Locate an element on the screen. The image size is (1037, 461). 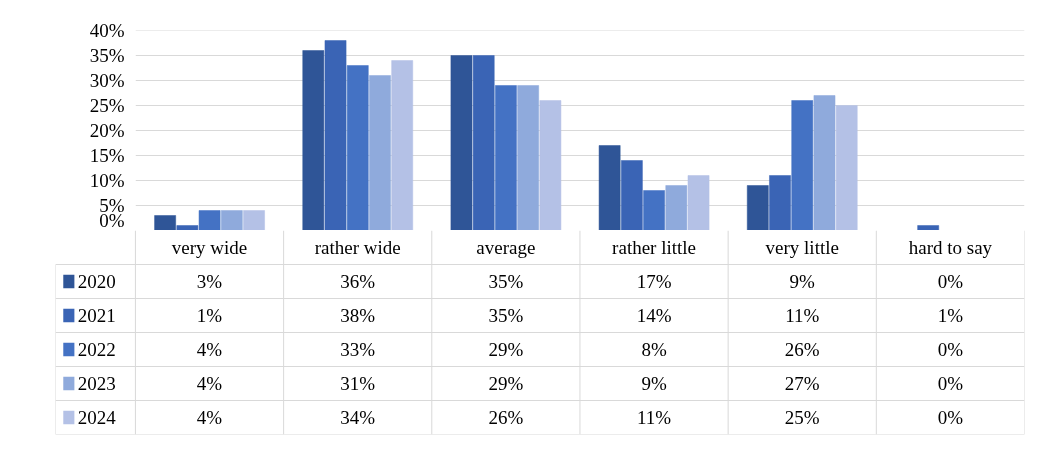
data-label: 3% is located at coordinates (209, 281).